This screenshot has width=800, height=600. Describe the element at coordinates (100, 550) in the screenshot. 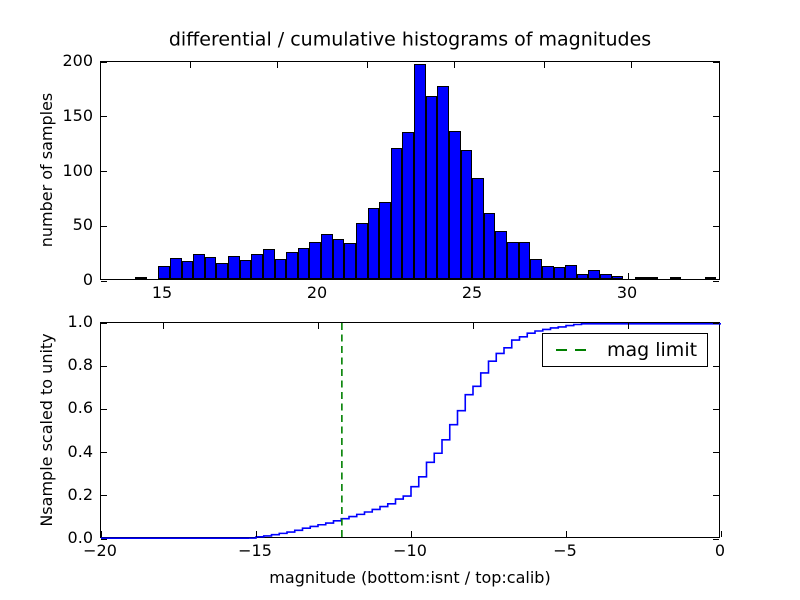

I see `x-tick-label: −20` at that location.